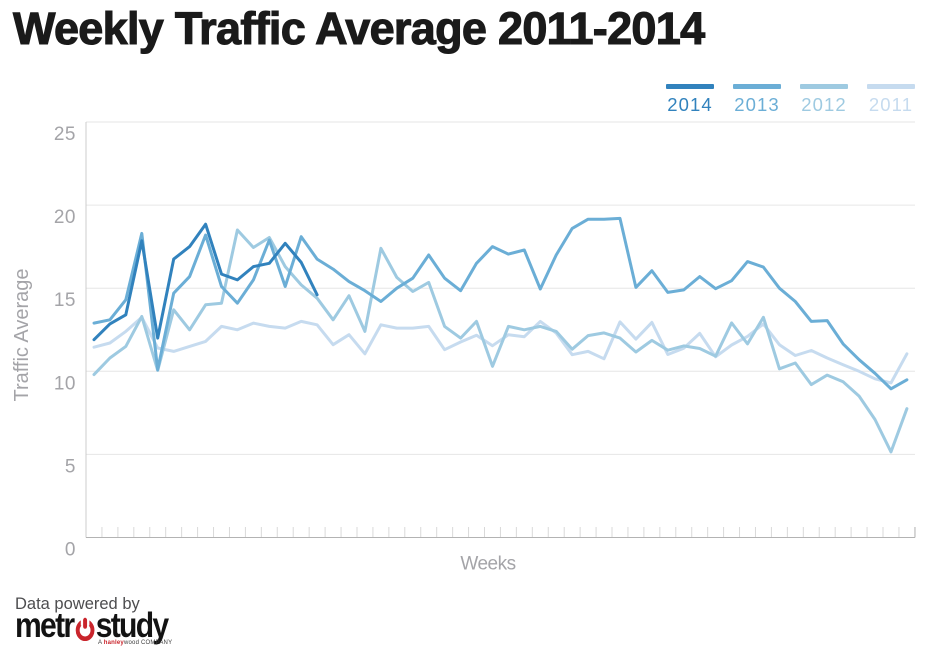 The width and height of the screenshot is (931, 651). I want to click on svg-text: Weeks, so click(487, 564).